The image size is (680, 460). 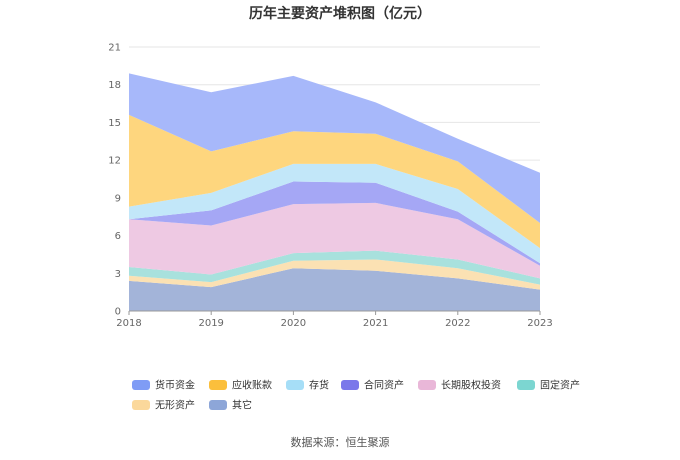 I want to click on y-tick-label: 18, so click(x=114, y=85).